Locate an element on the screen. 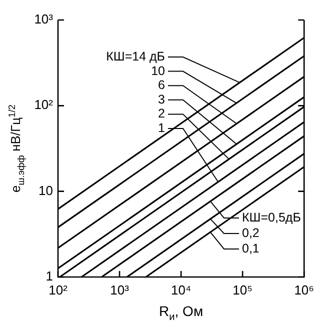 Image resolution: width=320 pixels, height=324 pixels. y-tick-label: 10³ is located at coordinates (44, 19).